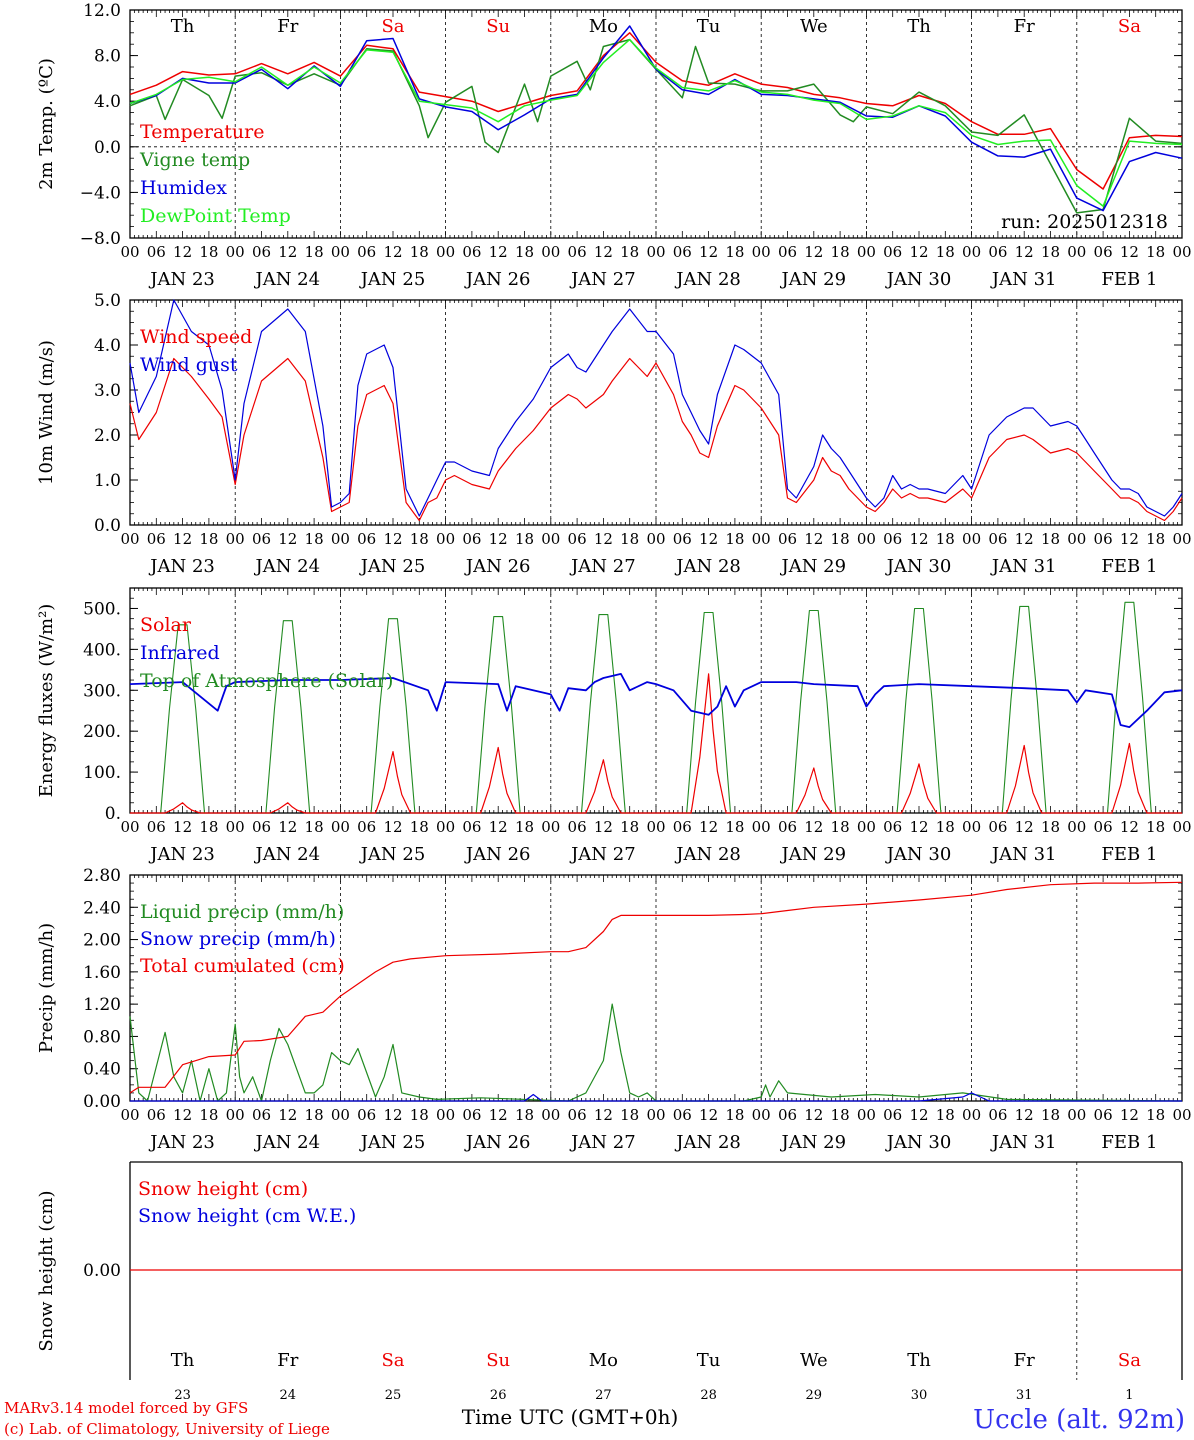 This screenshot has height=1440, width=1194. I want to click on y-axis-label: Snow height (cm), so click(46, 1270).